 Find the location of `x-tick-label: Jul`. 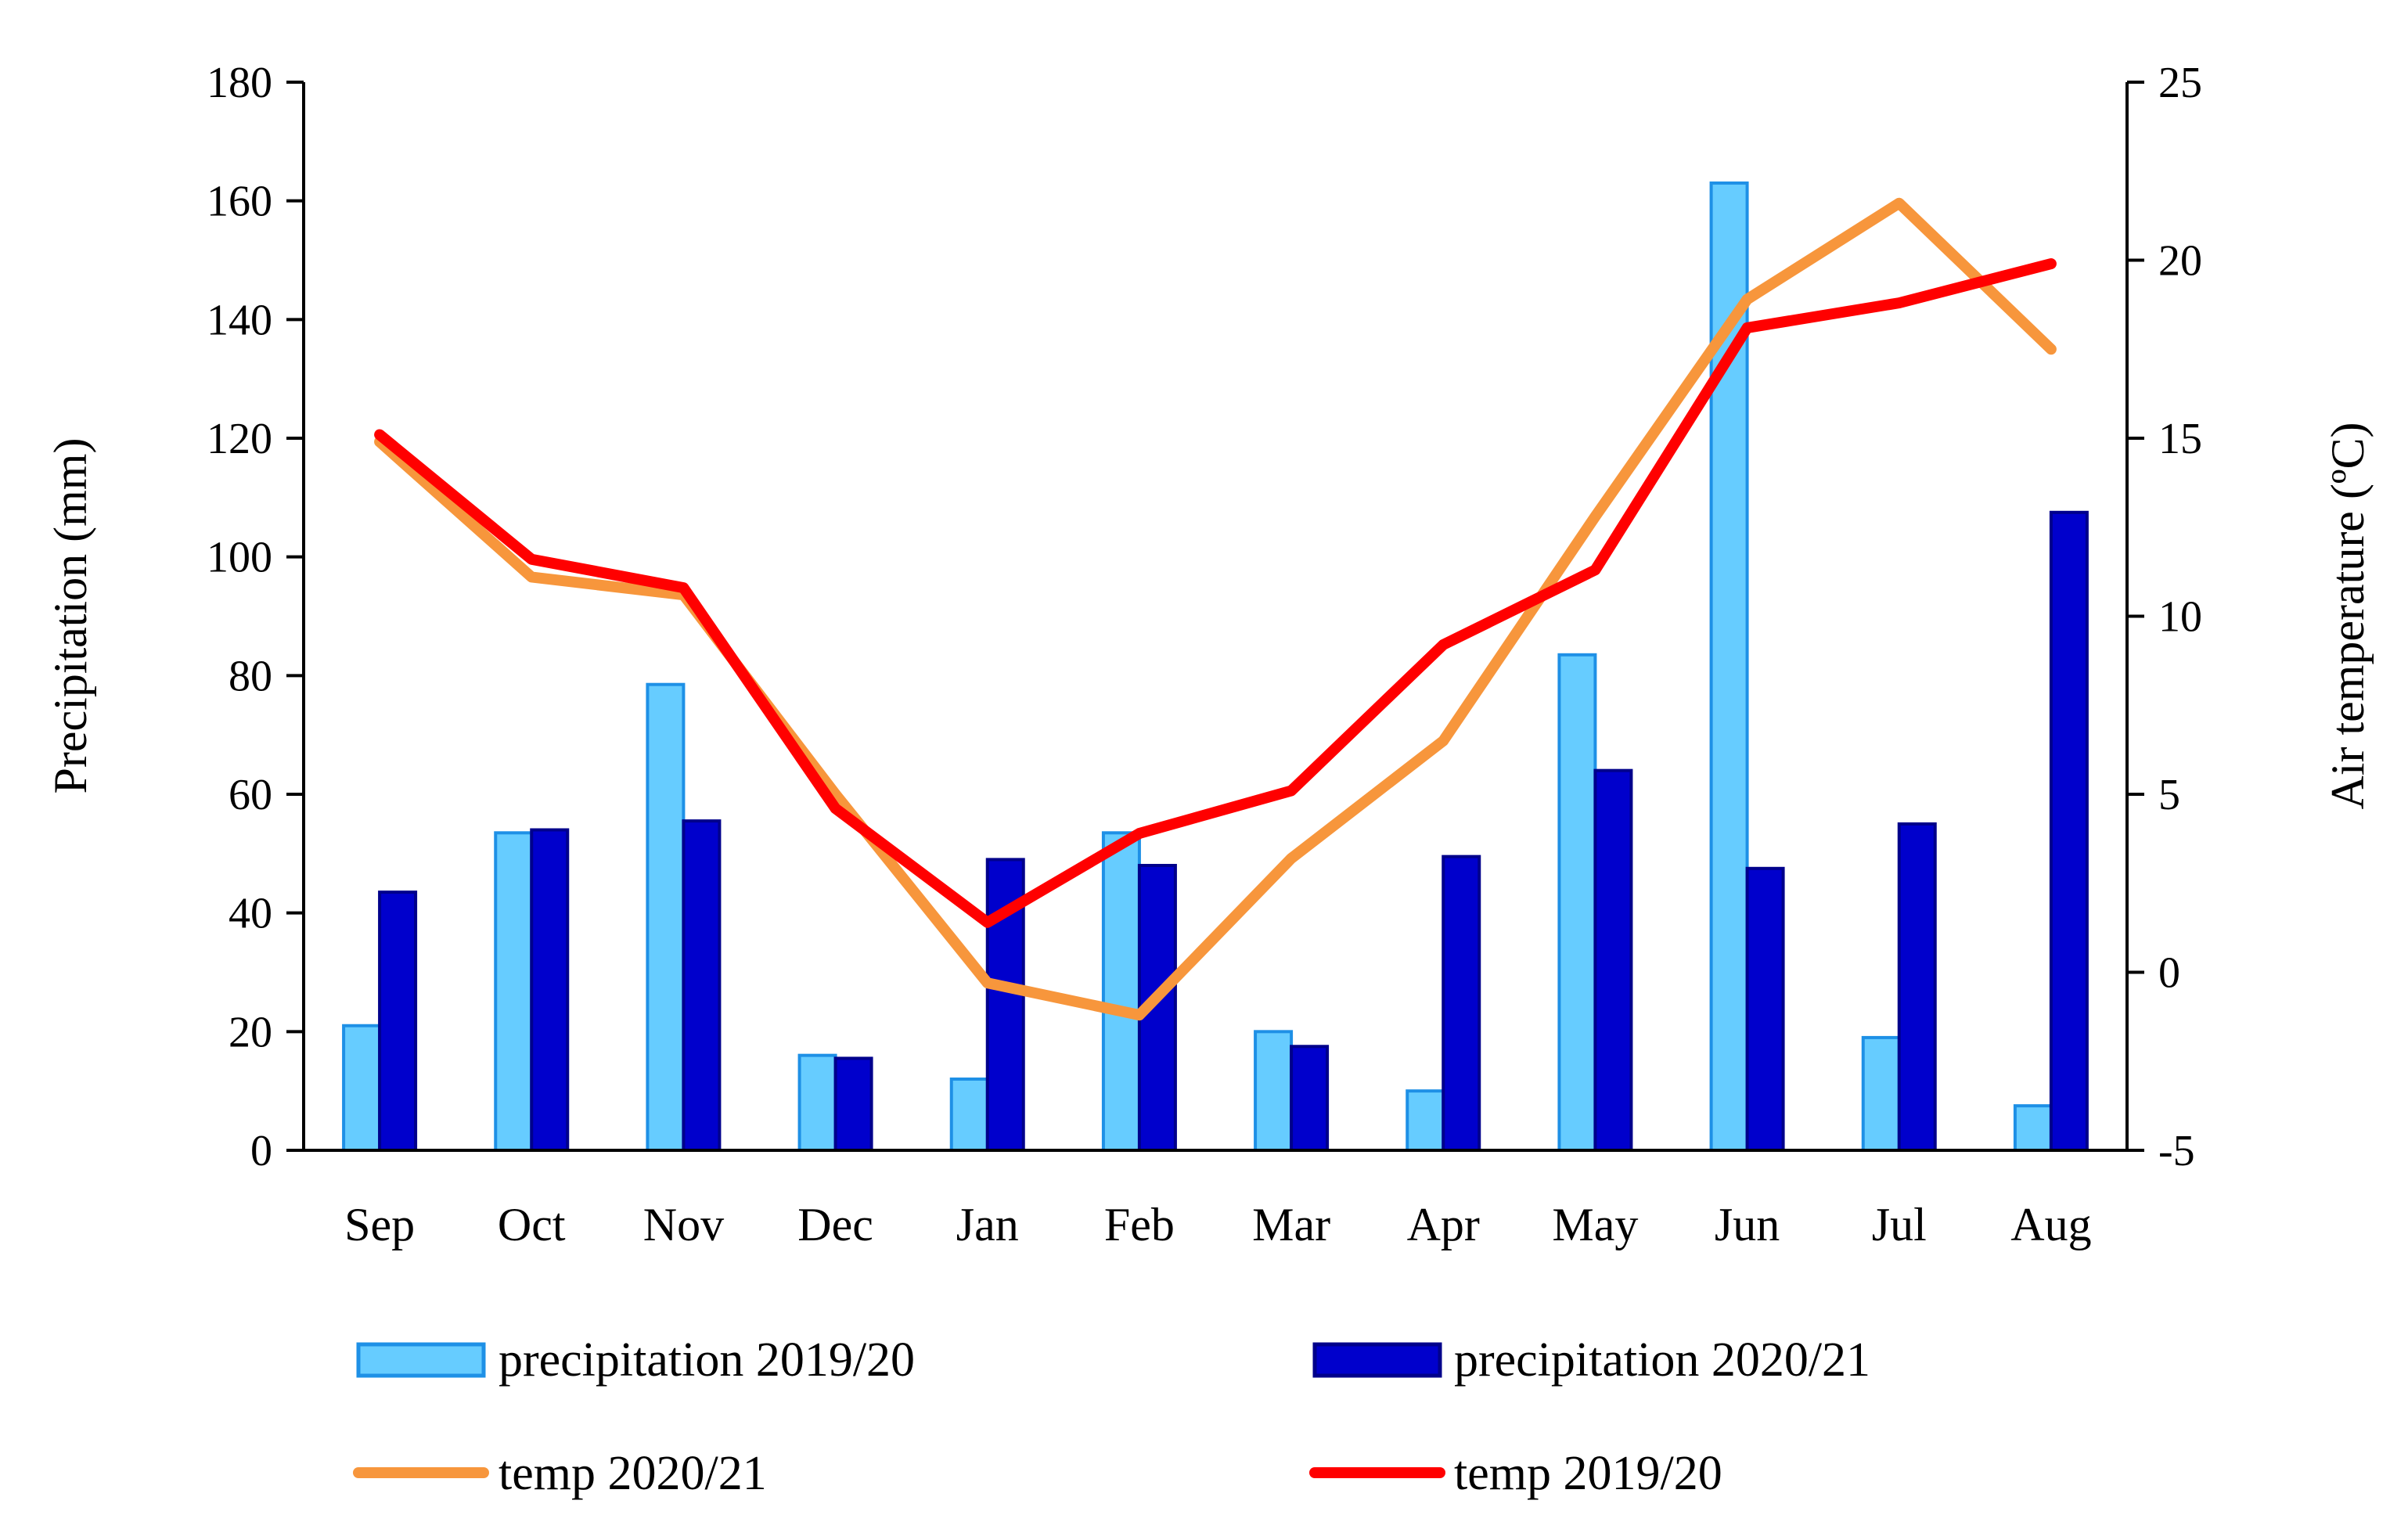

x-tick-label: Jul is located at coordinates (1899, 1224).